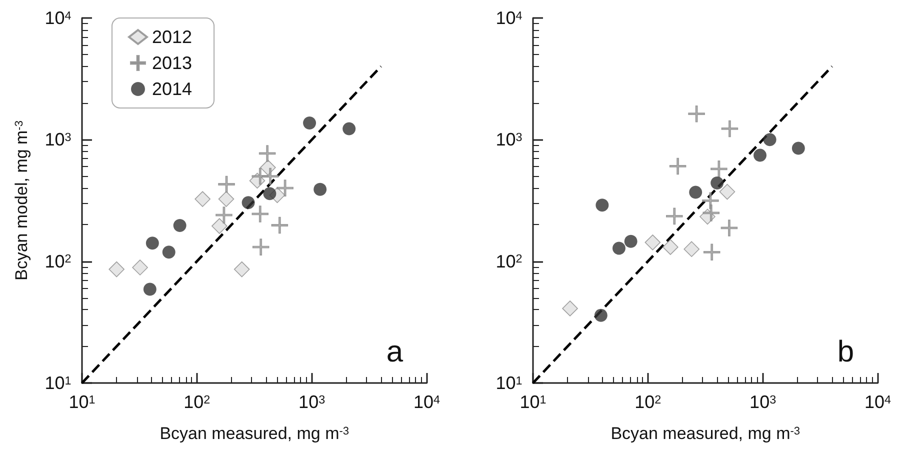 Image resolution: width=903 pixels, height=459 pixels. Describe the element at coordinates (172, 89) in the screenshot. I see `legend-label: 2014` at that location.